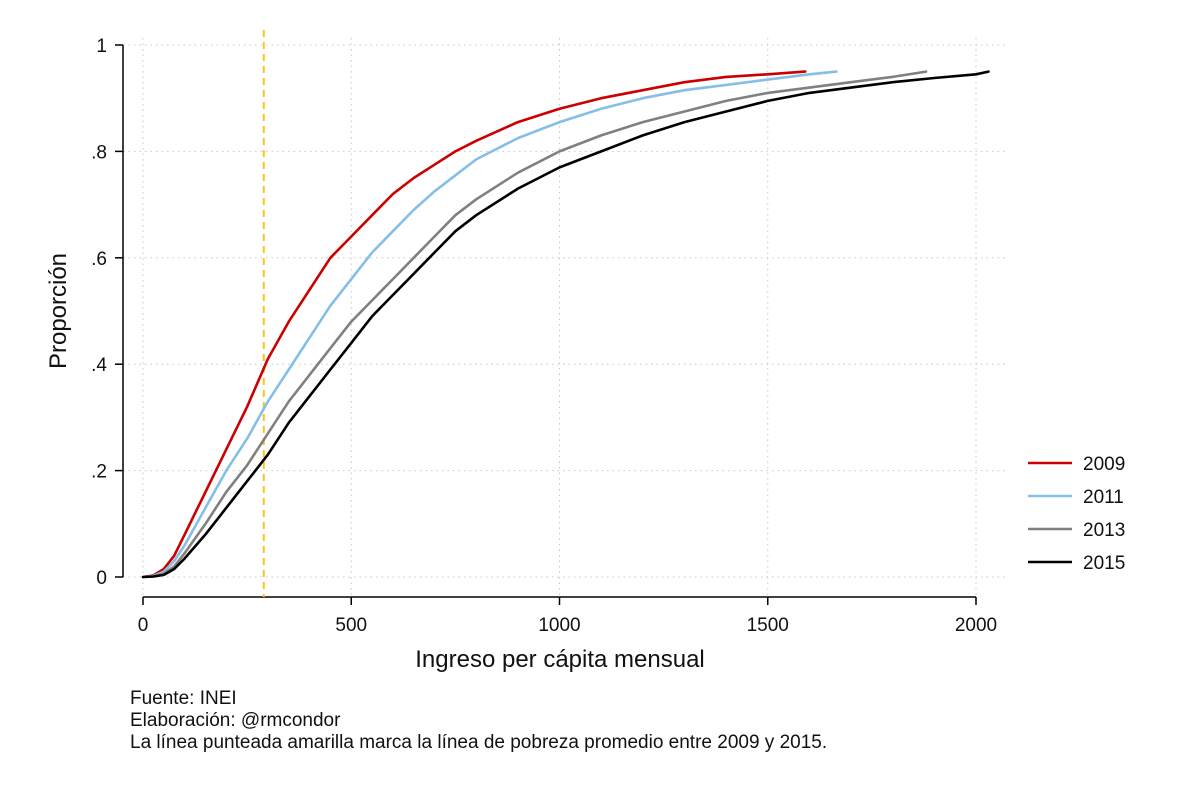 The width and height of the screenshot is (1185, 790). I want to click on y-tick-label: 1, so click(101, 46).